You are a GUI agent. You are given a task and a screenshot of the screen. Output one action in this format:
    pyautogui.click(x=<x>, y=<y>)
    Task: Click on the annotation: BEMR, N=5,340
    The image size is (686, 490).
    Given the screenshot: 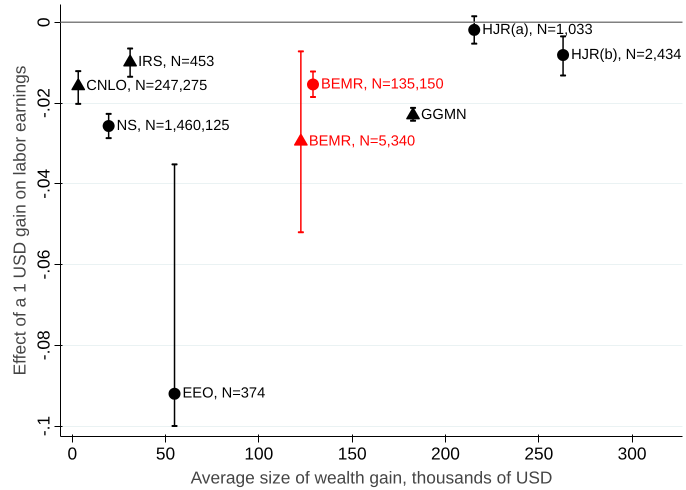 What is the action you would take?
    pyautogui.click(x=362, y=141)
    